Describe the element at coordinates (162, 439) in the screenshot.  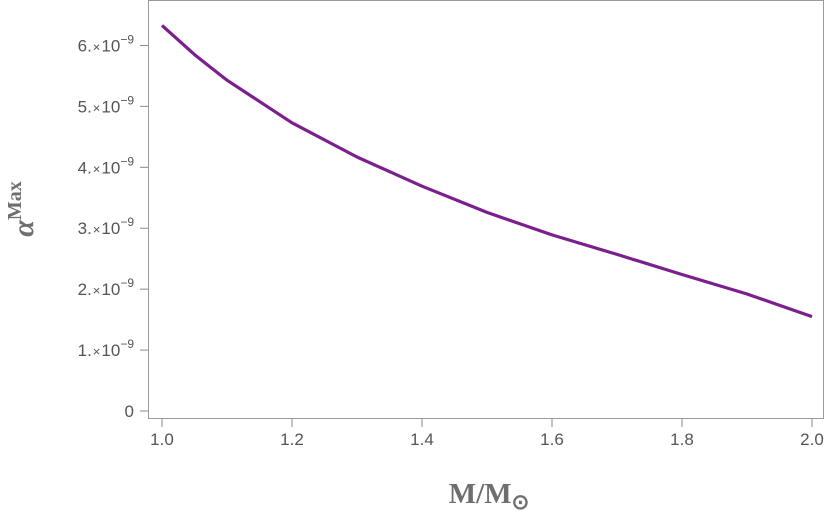
I see `x-tick-label: 1.0` at that location.